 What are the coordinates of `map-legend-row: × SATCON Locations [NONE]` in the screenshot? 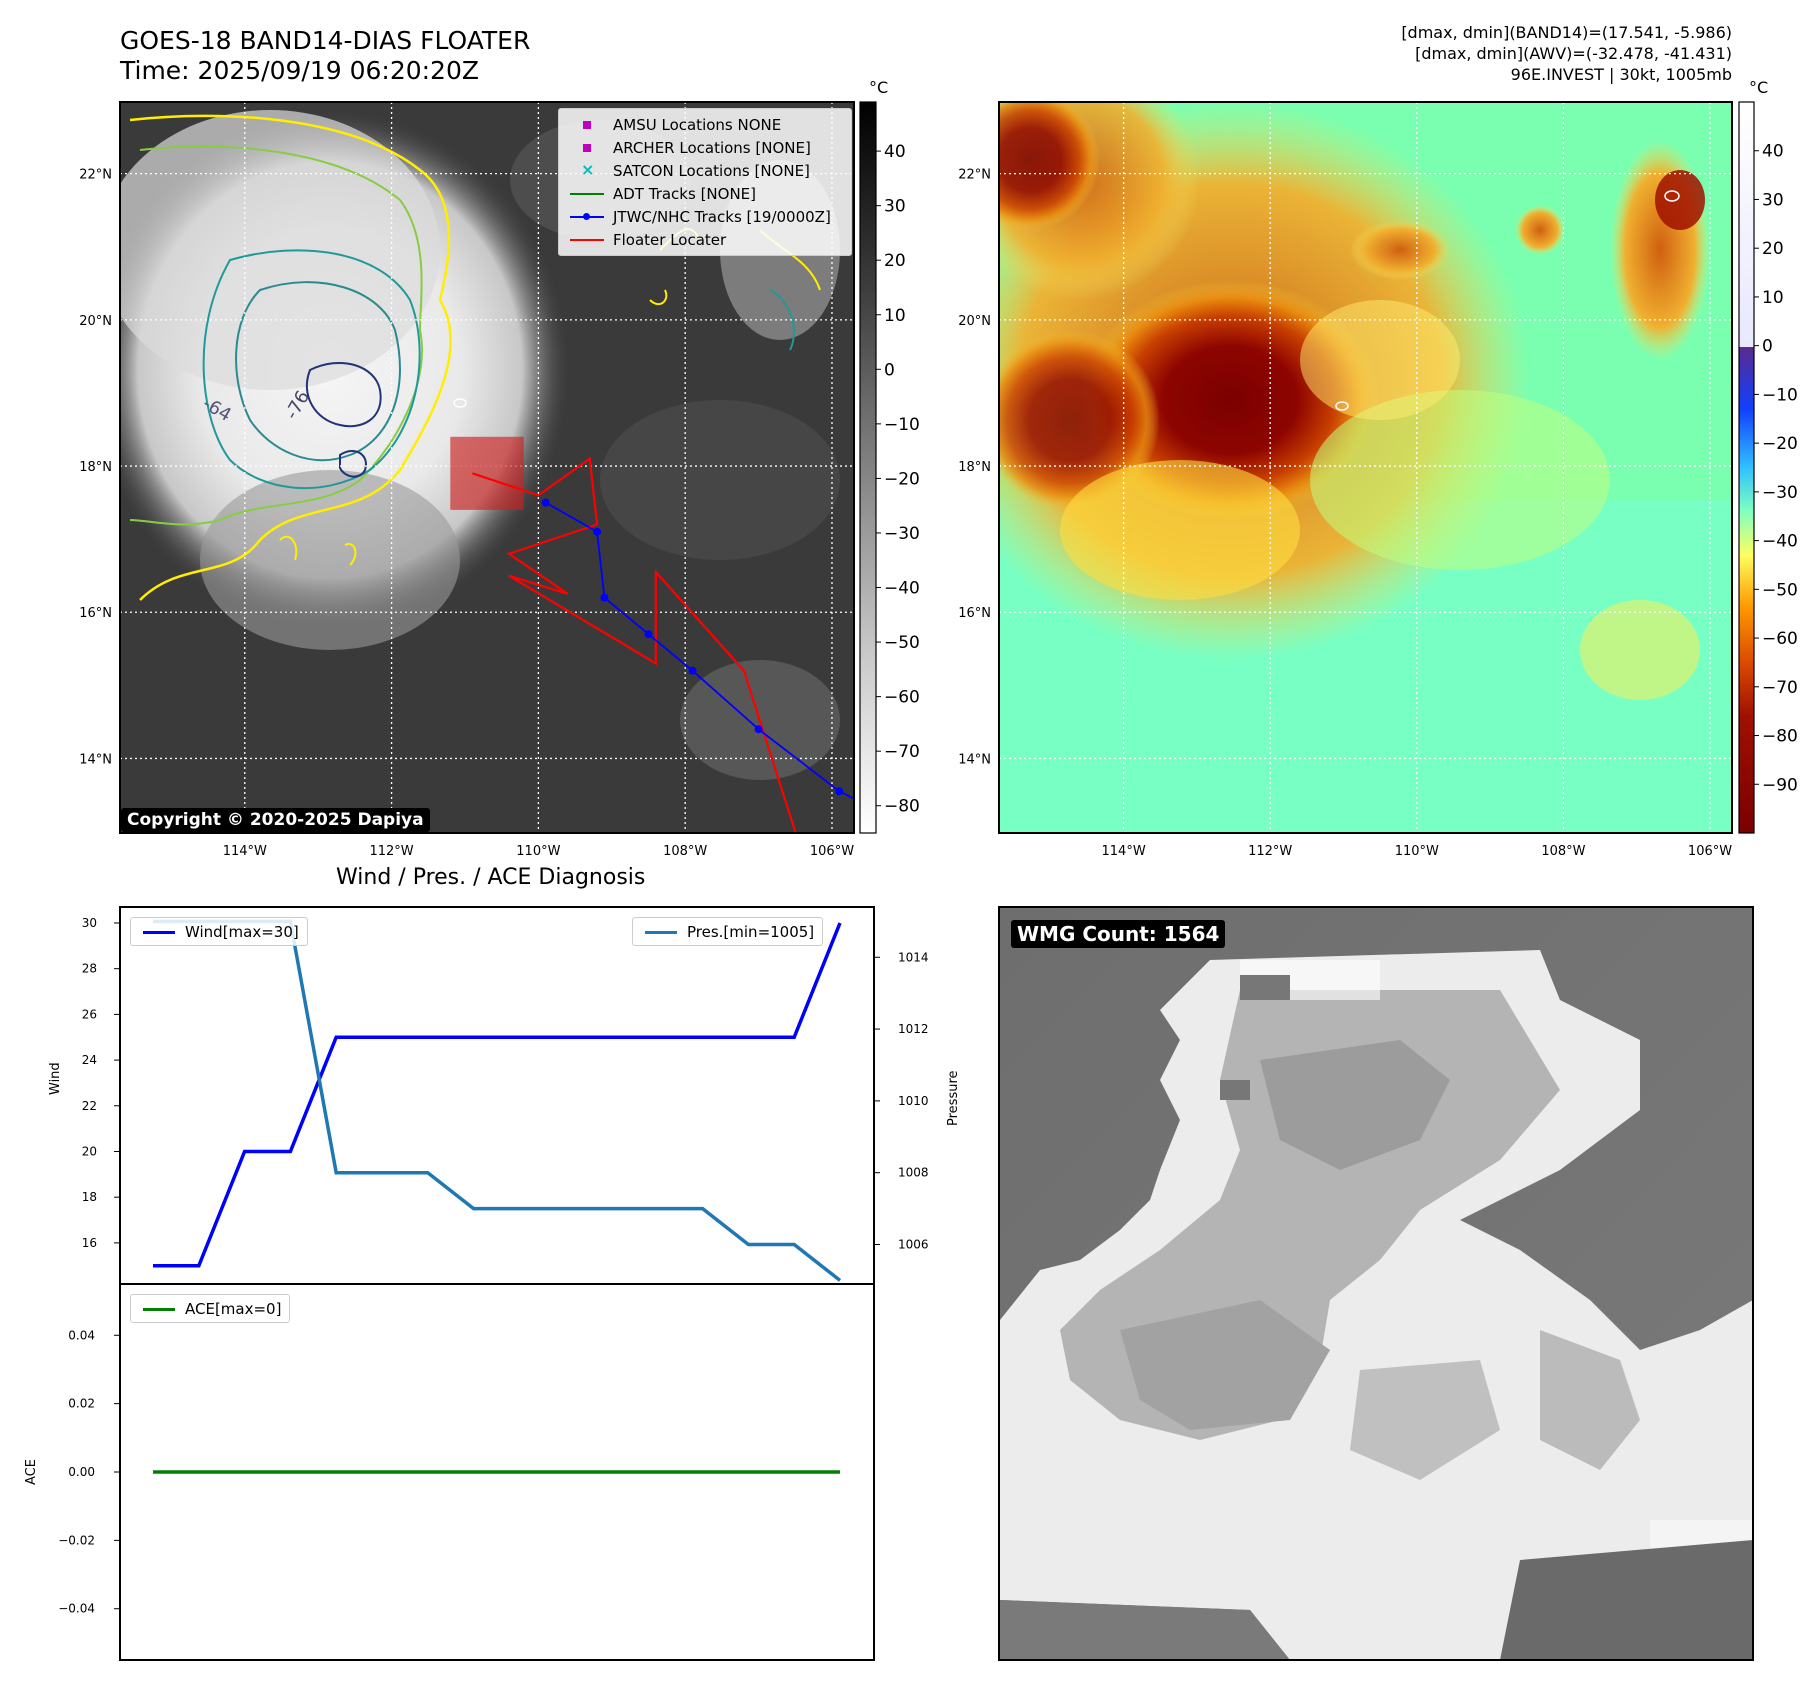 It's located at (705, 170).